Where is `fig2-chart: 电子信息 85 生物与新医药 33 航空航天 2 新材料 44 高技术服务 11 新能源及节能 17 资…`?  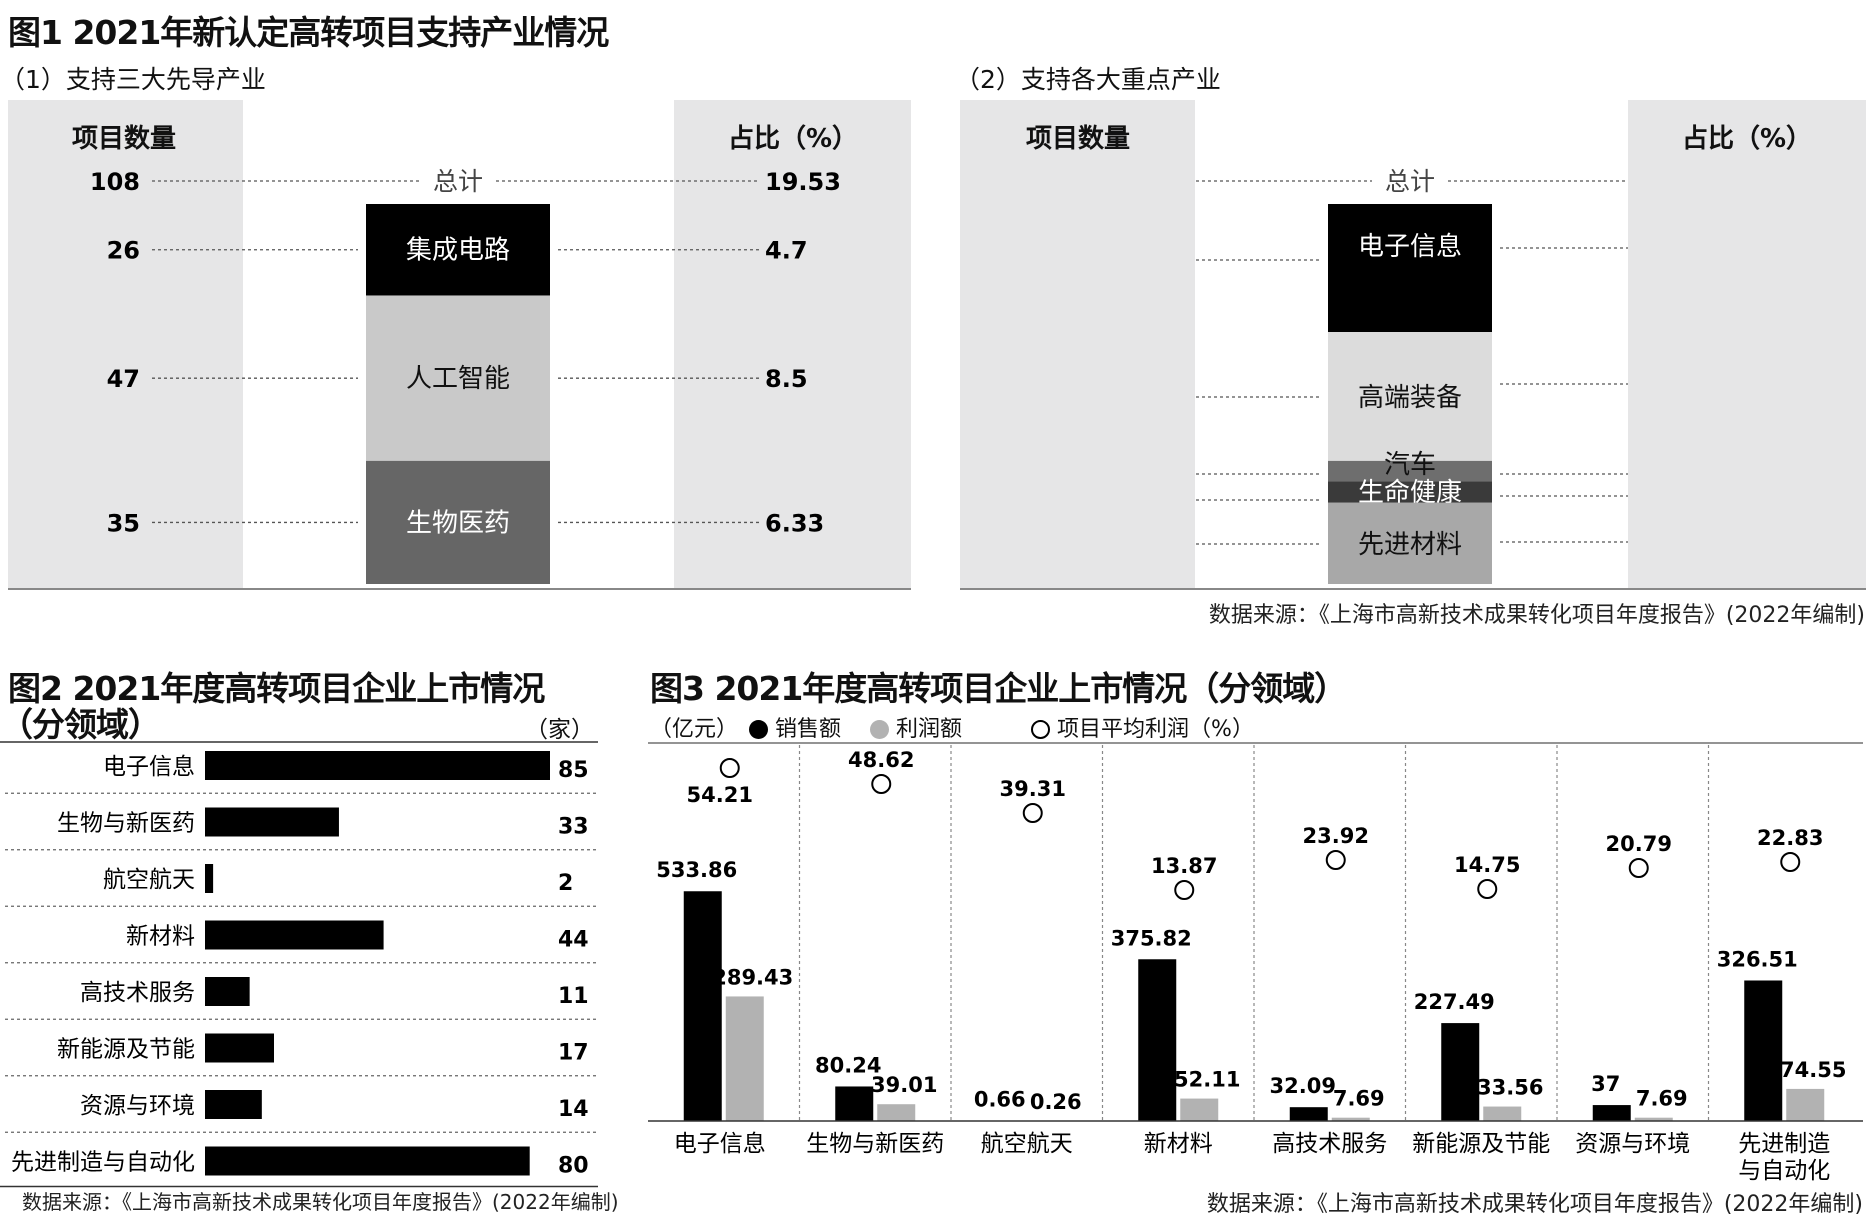
fig2-chart: 电子信息 85 生物与新医药 33 航空航天 2 新材料 44 高技术服务 11 新能源及节能 17 资… is located at coordinates (299, 964).